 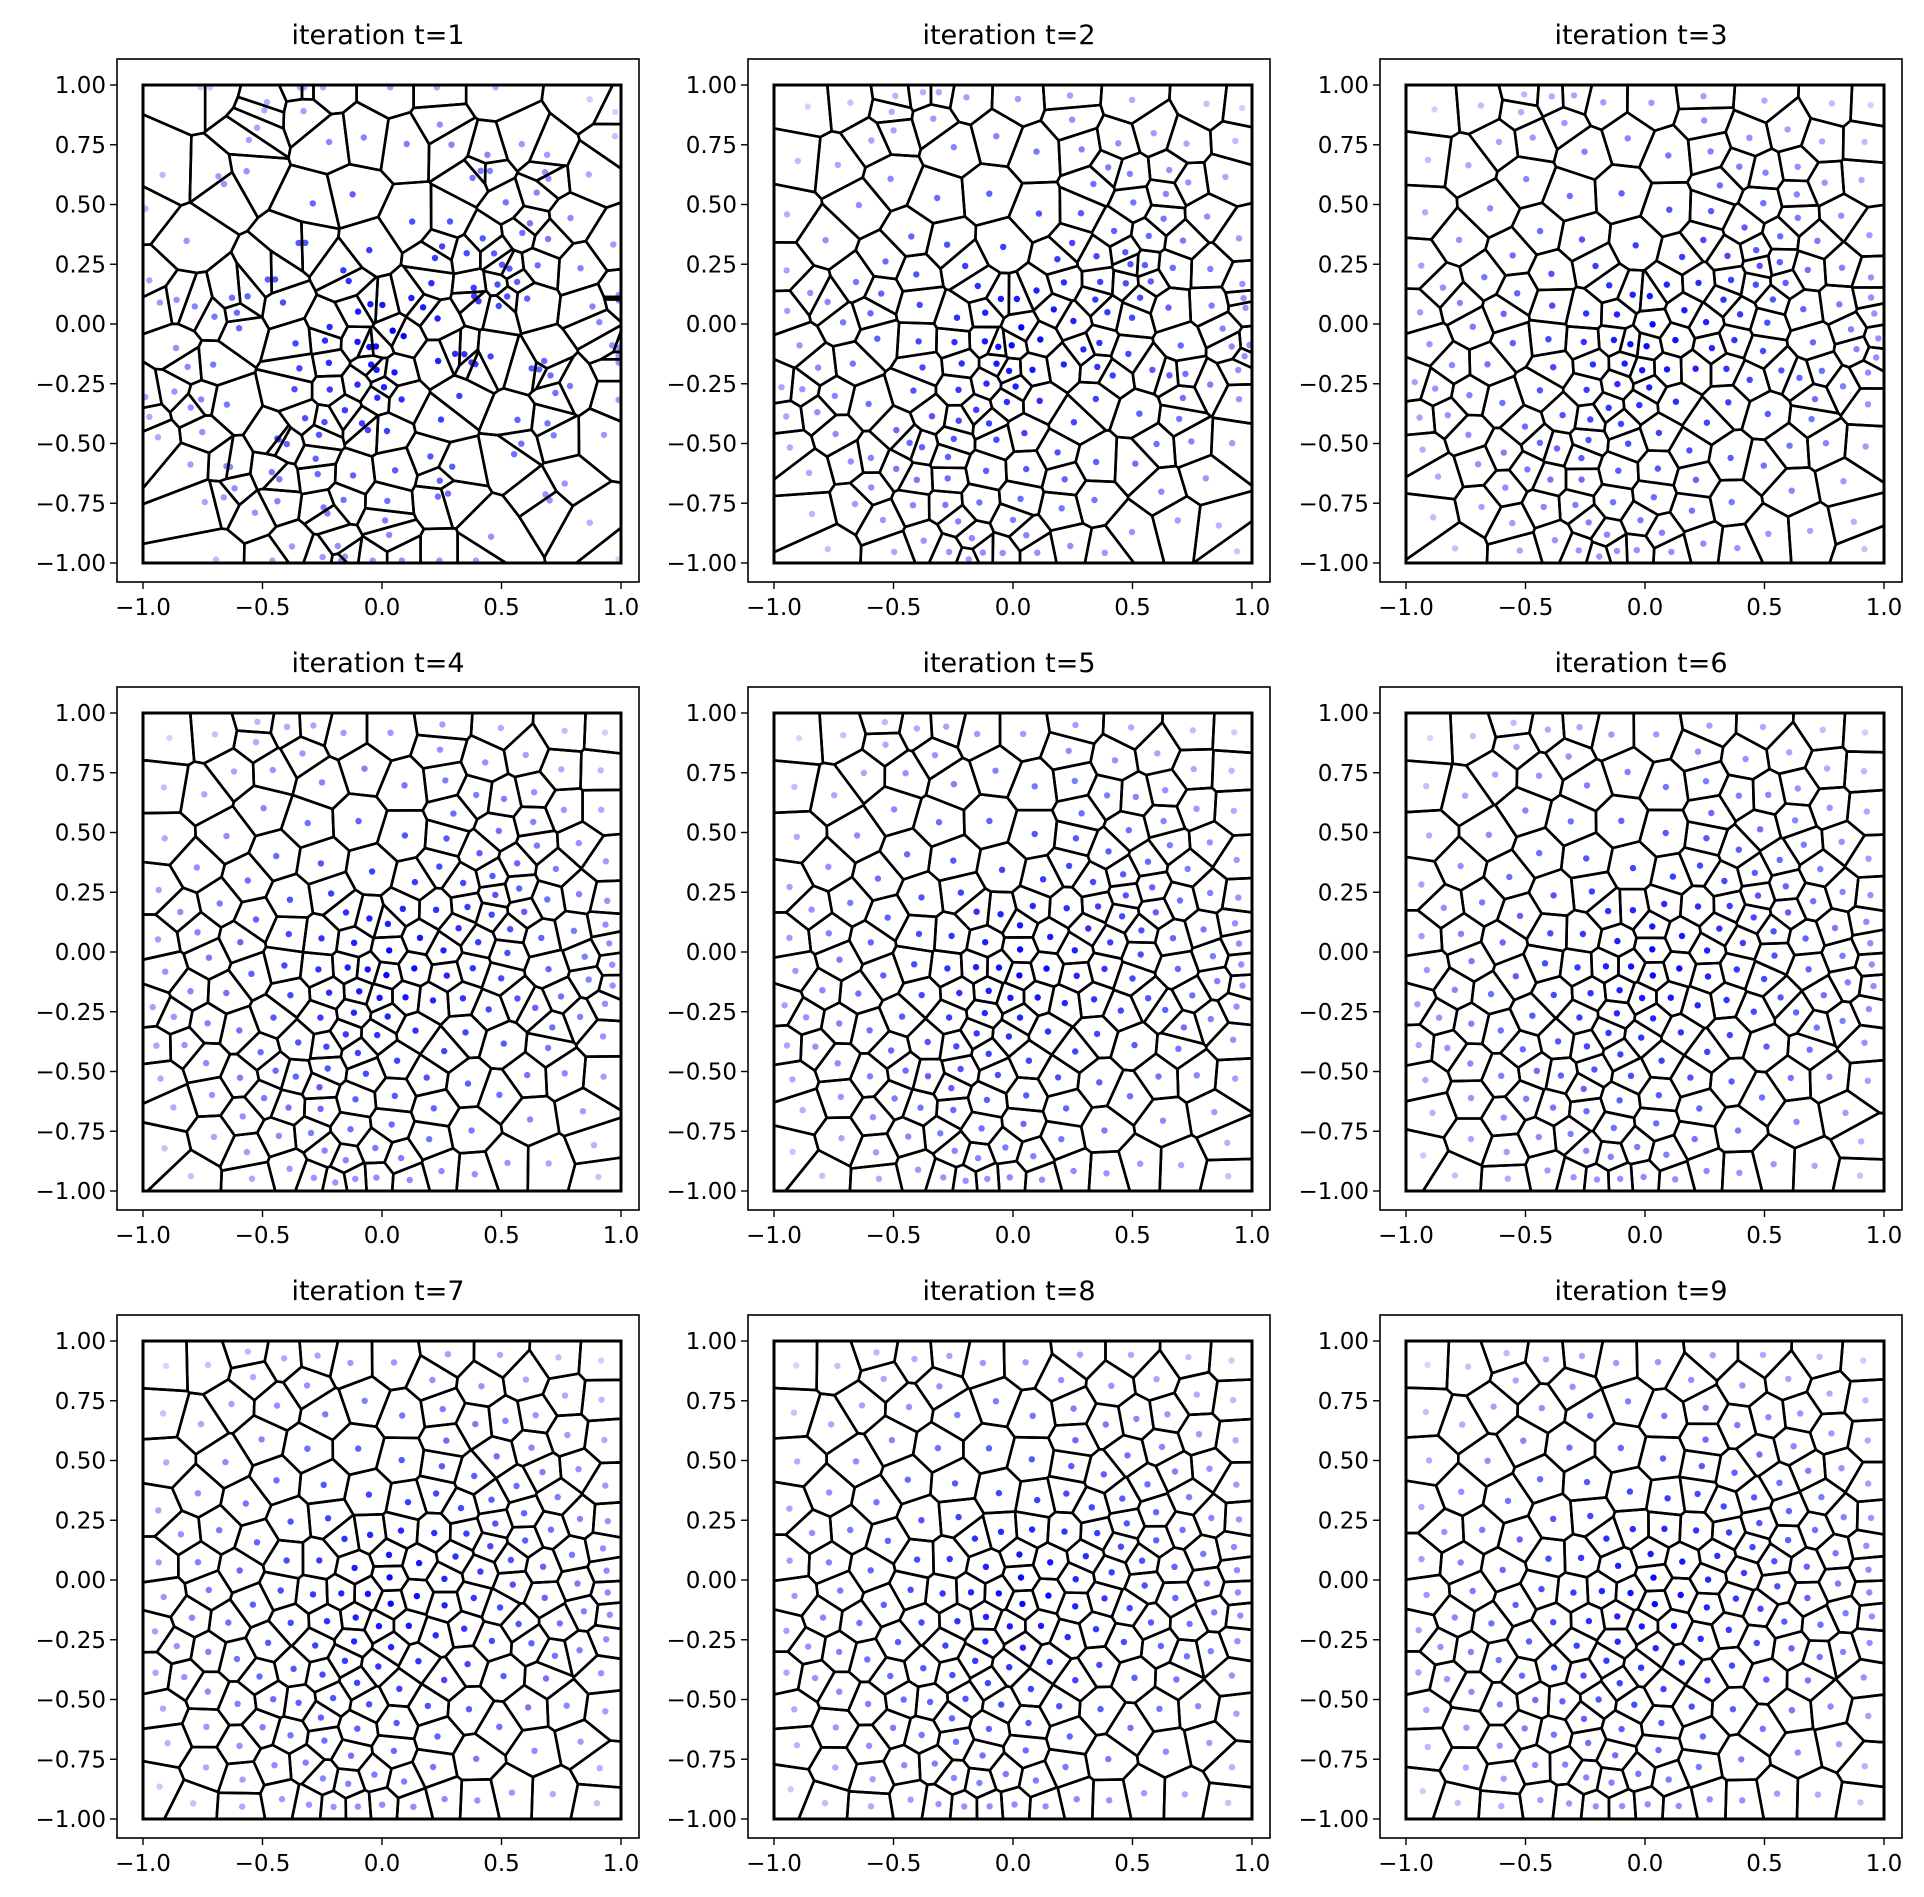 I want to click on point-group, so click(x=1015, y=326).